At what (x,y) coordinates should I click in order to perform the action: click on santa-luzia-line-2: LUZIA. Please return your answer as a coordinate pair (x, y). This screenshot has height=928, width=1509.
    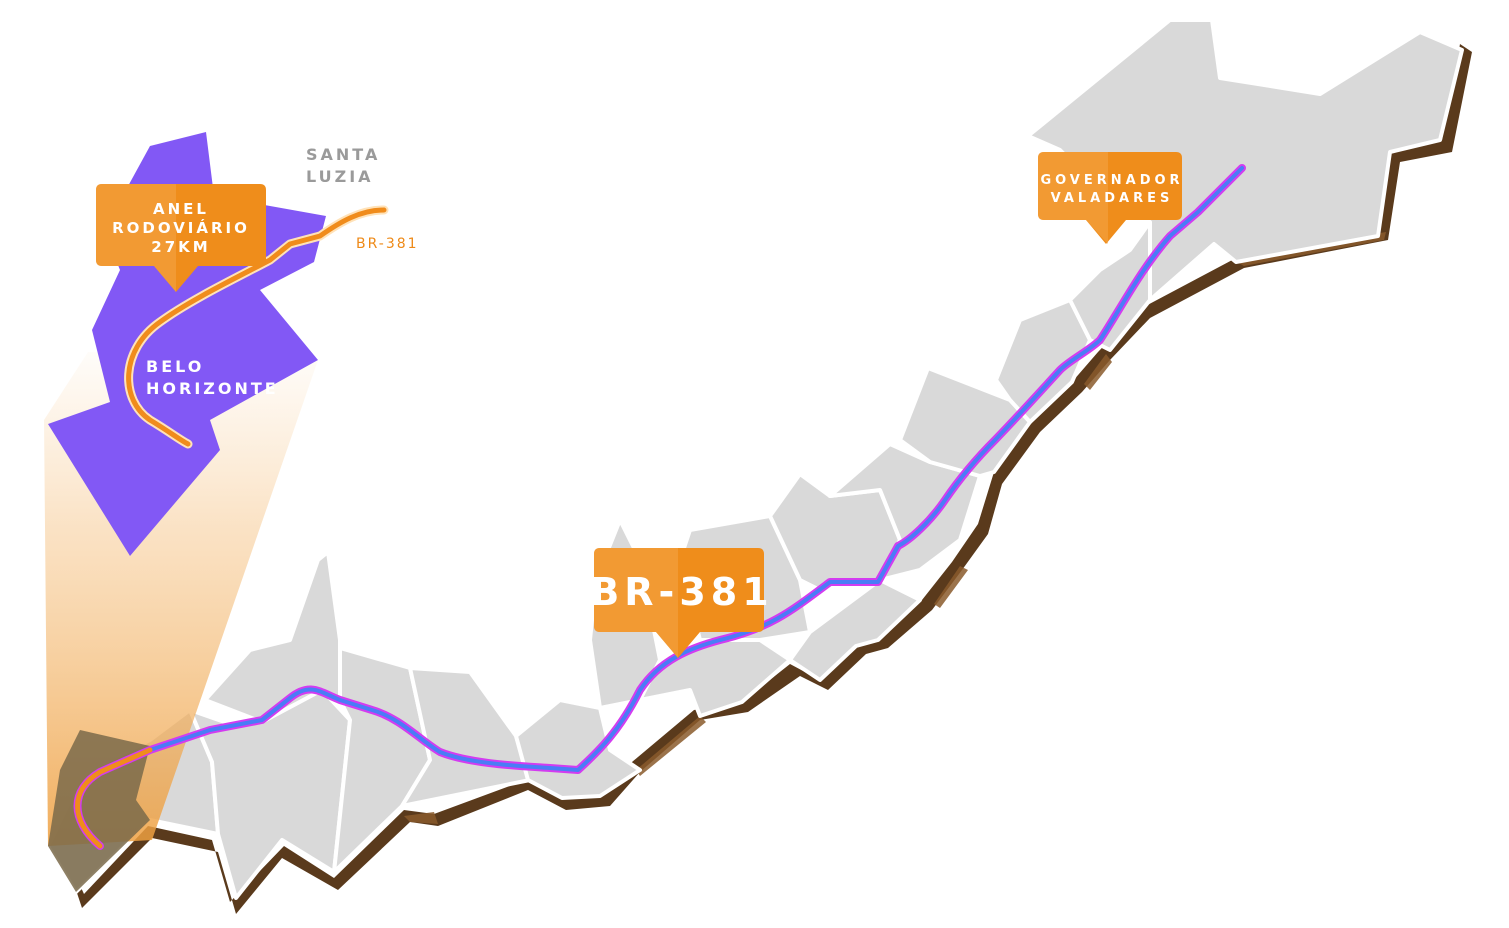
    Looking at the image, I should click on (340, 176).